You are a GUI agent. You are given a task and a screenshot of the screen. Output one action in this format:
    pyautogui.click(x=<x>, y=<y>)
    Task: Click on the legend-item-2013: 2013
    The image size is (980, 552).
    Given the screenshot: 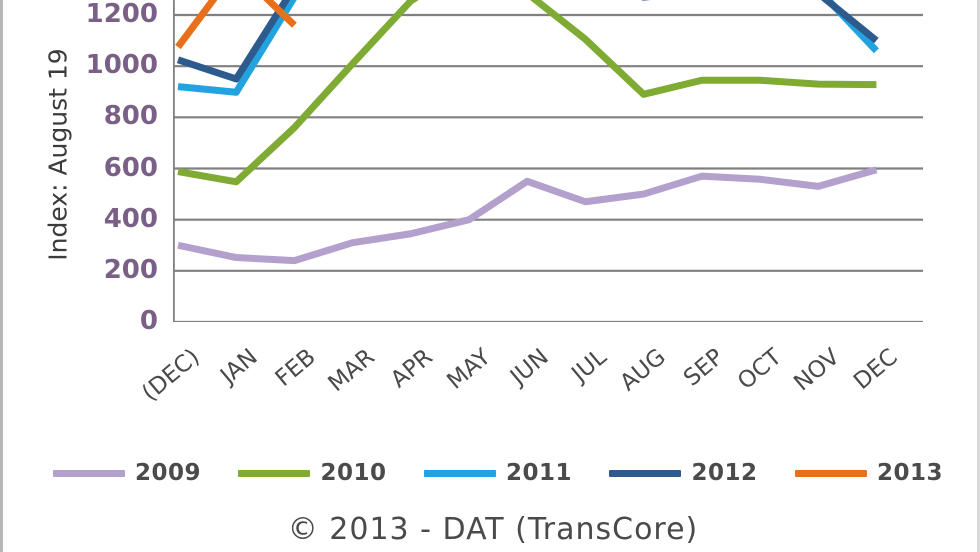 What is the action you would take?
    pyautogui.click(x=868, y=473)
    